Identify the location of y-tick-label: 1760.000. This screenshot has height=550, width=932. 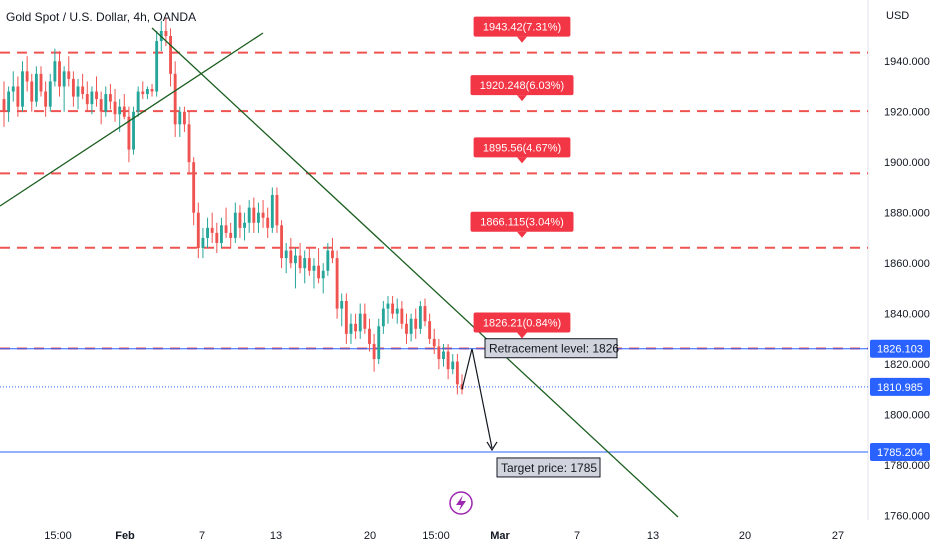
(907, 517).